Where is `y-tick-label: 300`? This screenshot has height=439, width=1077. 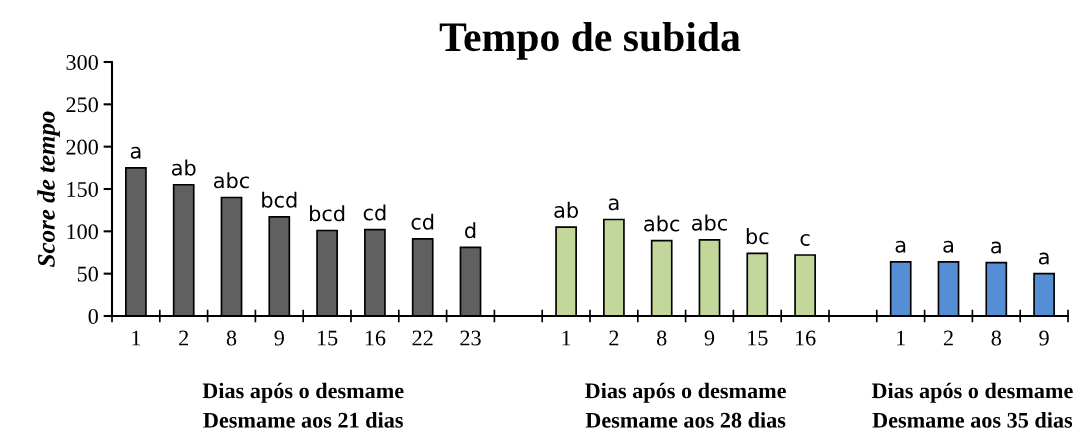 y-tick-label: 300 is located at coordinates (82, 62).